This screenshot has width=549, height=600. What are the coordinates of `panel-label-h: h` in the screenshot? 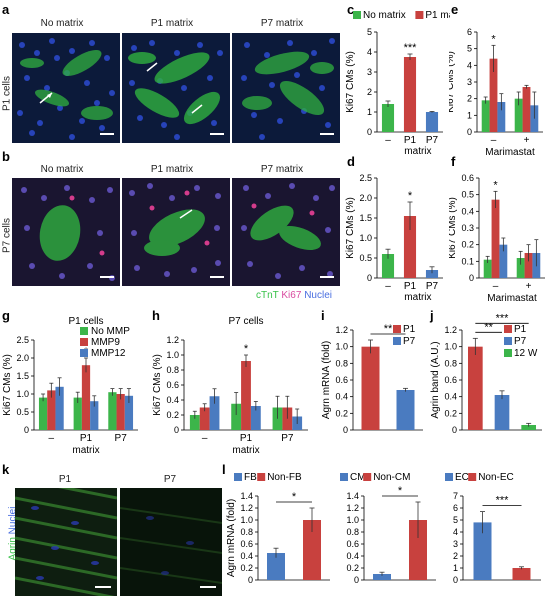 It's located at (156, 315).